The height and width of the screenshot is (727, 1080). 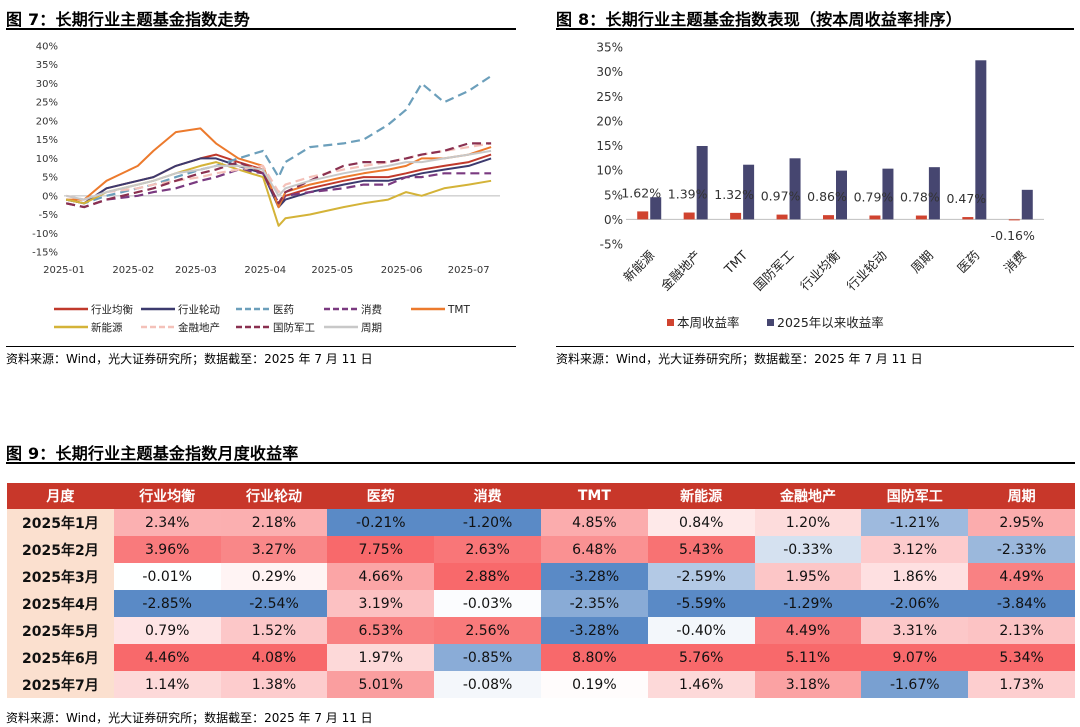 What do you see at coordinates (274, 496) in the screenshot?
I see `table-header-cell: 行业轮动` at bounding box center [274, 496].